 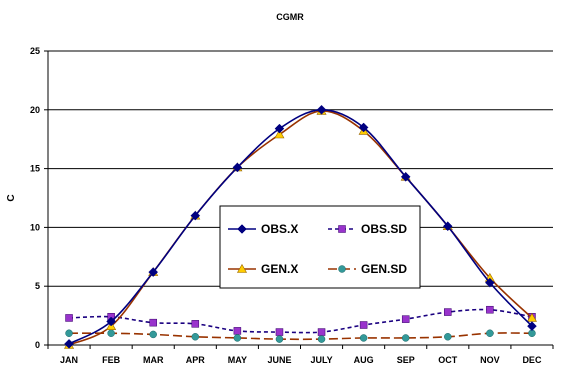 What do you see at coordinates (448, 312) in the screenshot?
I see `point-obs-sd-oct` at bounding box center [448, 312].